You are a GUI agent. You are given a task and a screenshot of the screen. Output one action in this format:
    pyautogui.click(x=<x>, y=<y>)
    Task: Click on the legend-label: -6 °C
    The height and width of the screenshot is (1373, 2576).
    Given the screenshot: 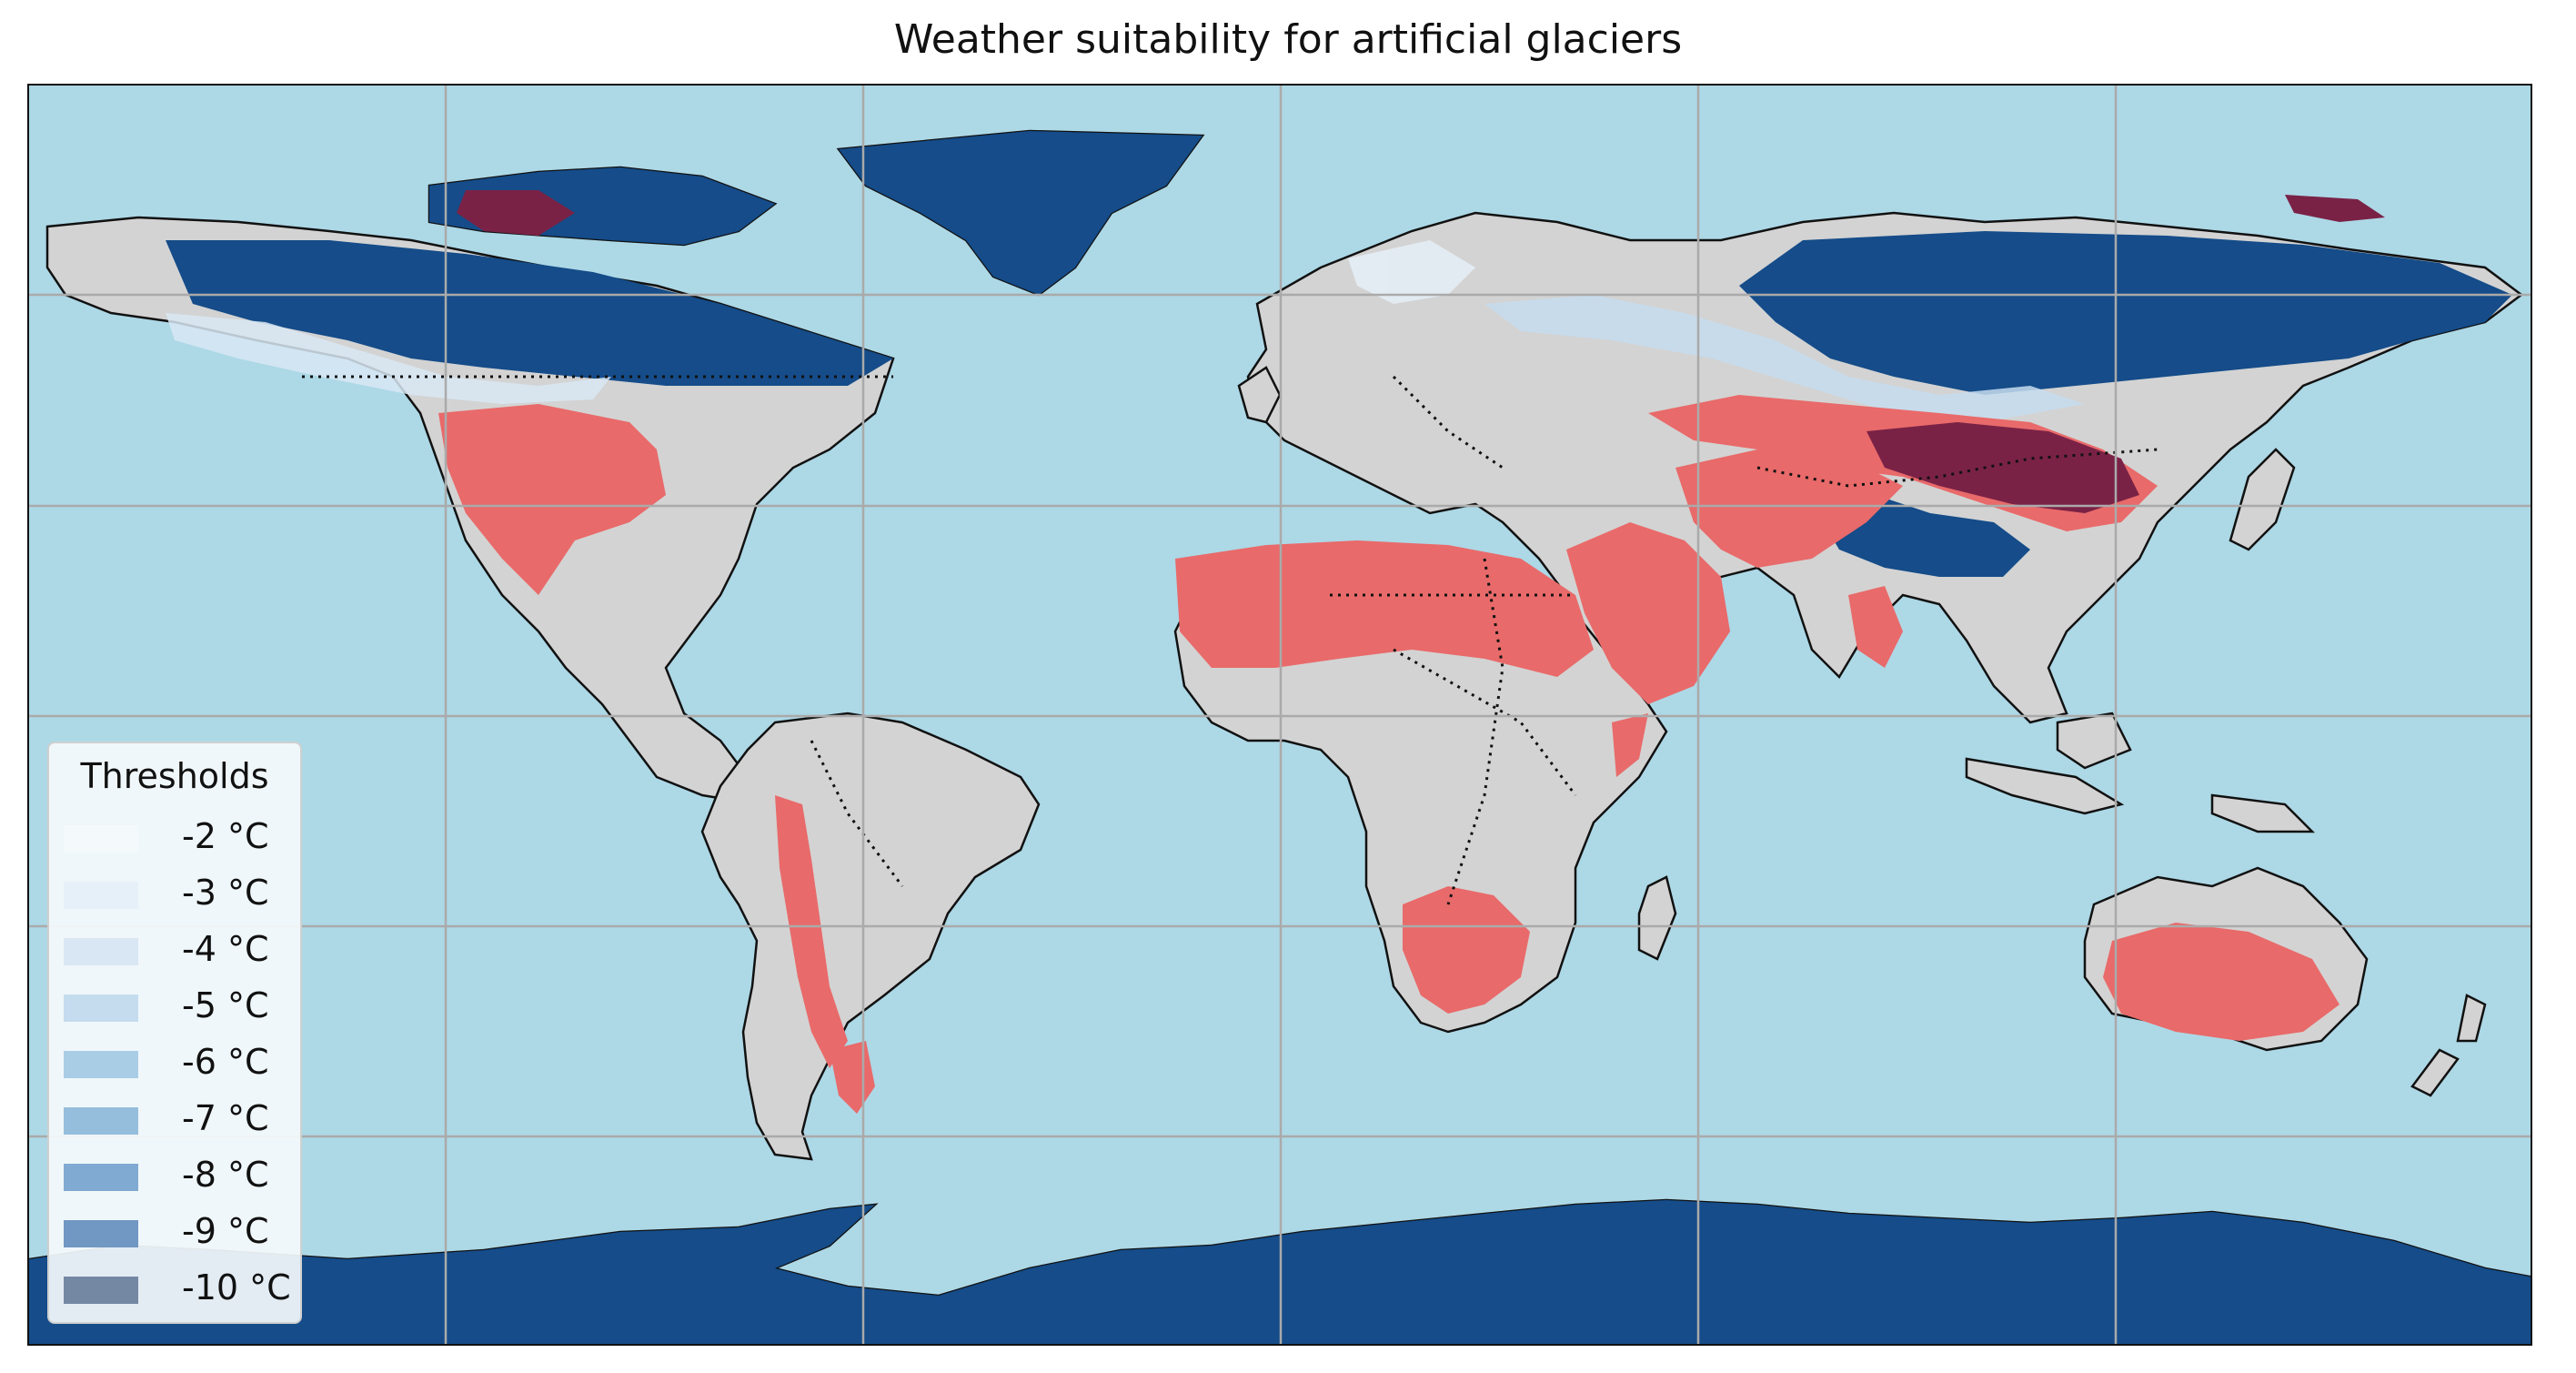 What is the action you would take?
    pyautogui.click(x=225, y=1062)
    